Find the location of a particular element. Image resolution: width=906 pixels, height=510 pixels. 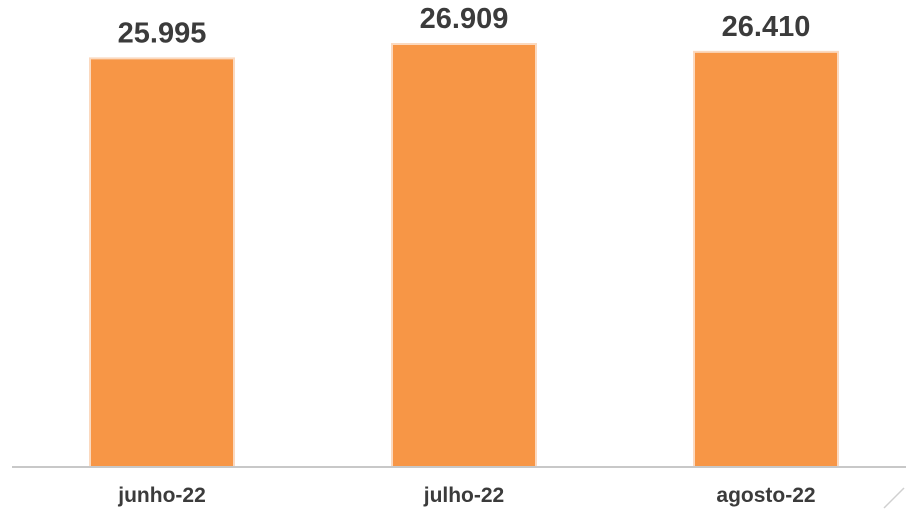

data-label-agosto-22: 26.410 is located at coordinates (766, 27).